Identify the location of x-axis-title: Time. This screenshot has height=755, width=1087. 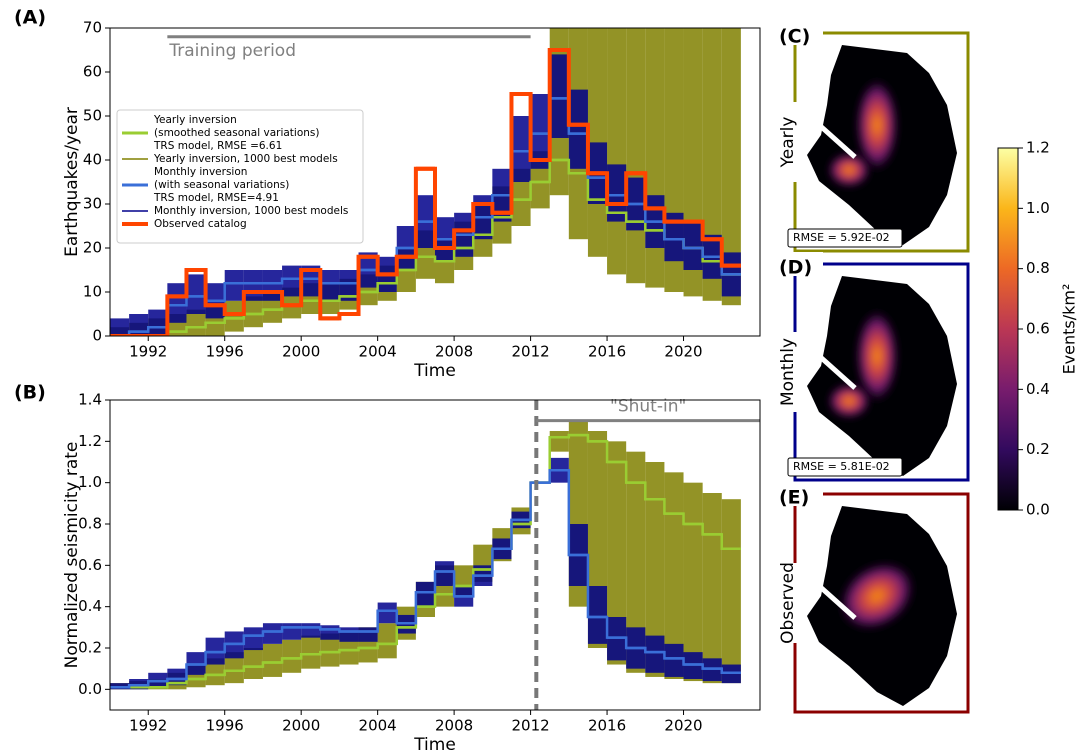
(434, 371).